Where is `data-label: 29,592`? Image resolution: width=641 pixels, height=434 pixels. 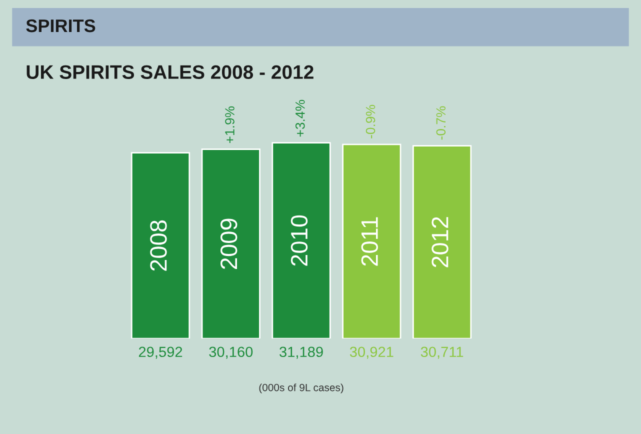 data-label: 29,592 is located at coordinates (160, 352).